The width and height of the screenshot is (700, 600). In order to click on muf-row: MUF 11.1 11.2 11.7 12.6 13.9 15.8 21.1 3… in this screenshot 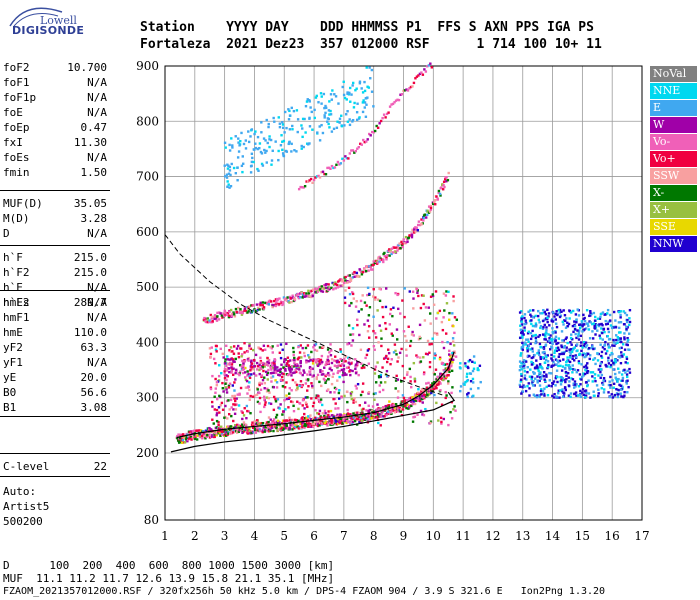, I will do `click(169, 578)`.